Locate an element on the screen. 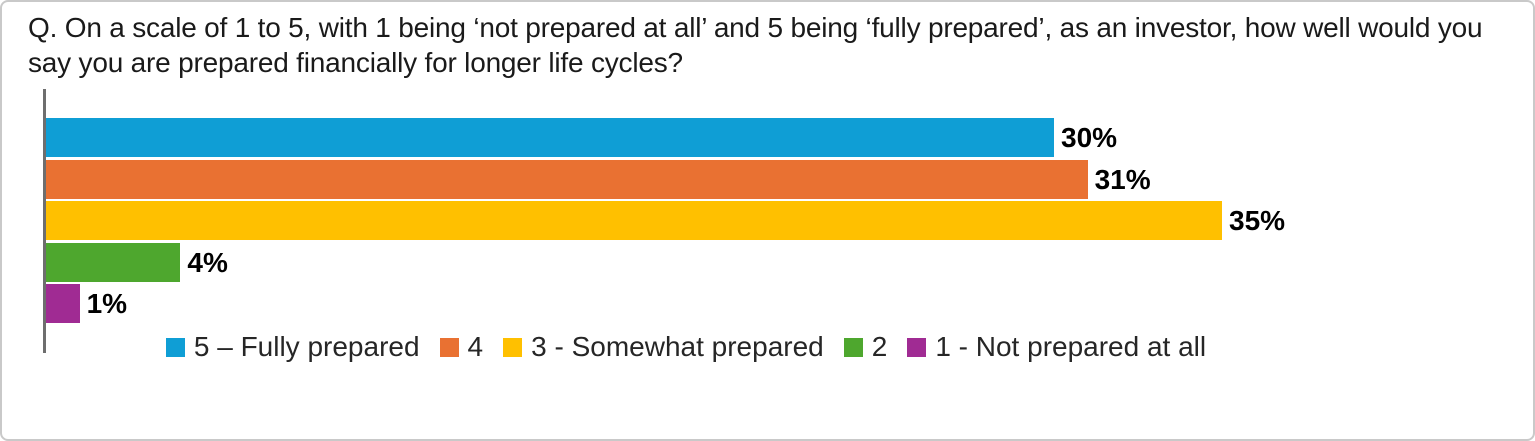 This screenshot has height=441, width=1535. bar-value-label: 30% is located at coordinates (1089, 137).